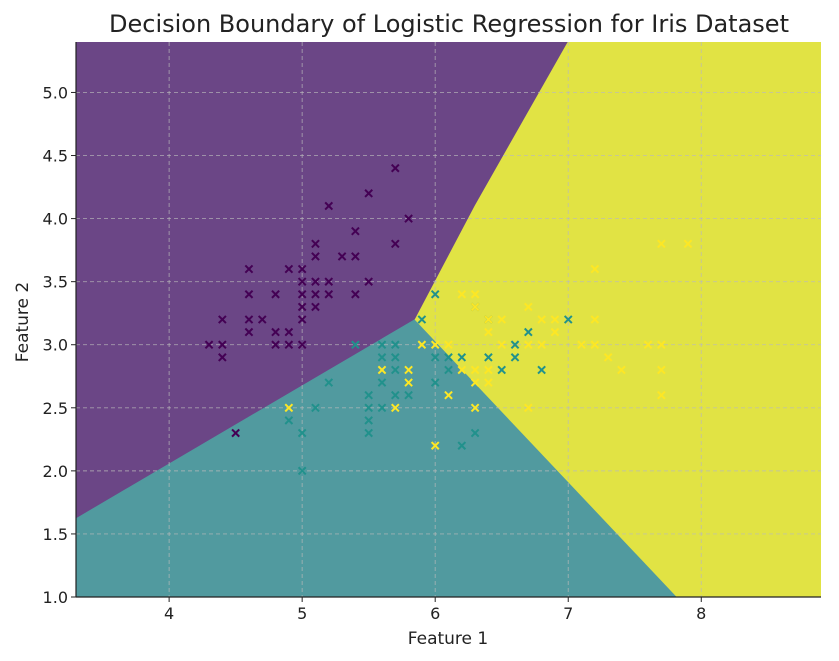 This screenshot has width=839, height=661. What do you see at coordinates (55, 282) in the screenshot?
I see `y-tick-label: 3.5` at bounding box center [55, 282].